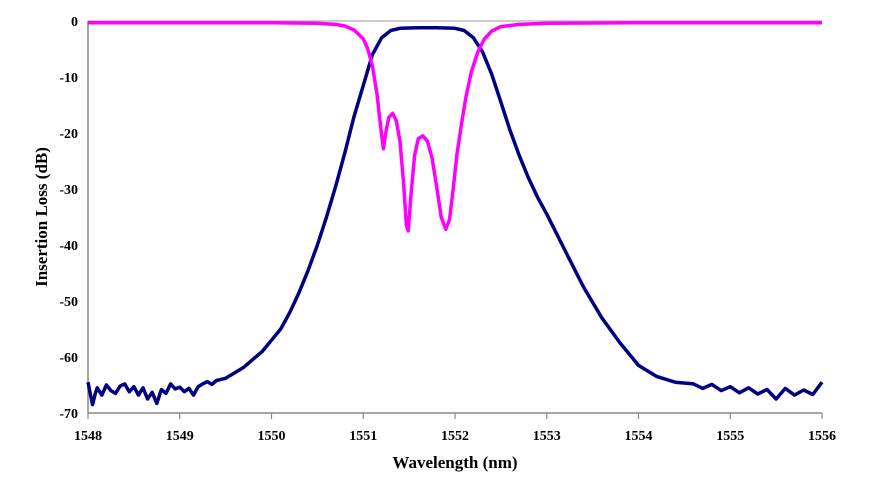 The image size is (879, 485). What do you see at coordinates (363, 436) in the screenshot?
I see `x-tick-label: 1551` at bounding box center [363, 436].